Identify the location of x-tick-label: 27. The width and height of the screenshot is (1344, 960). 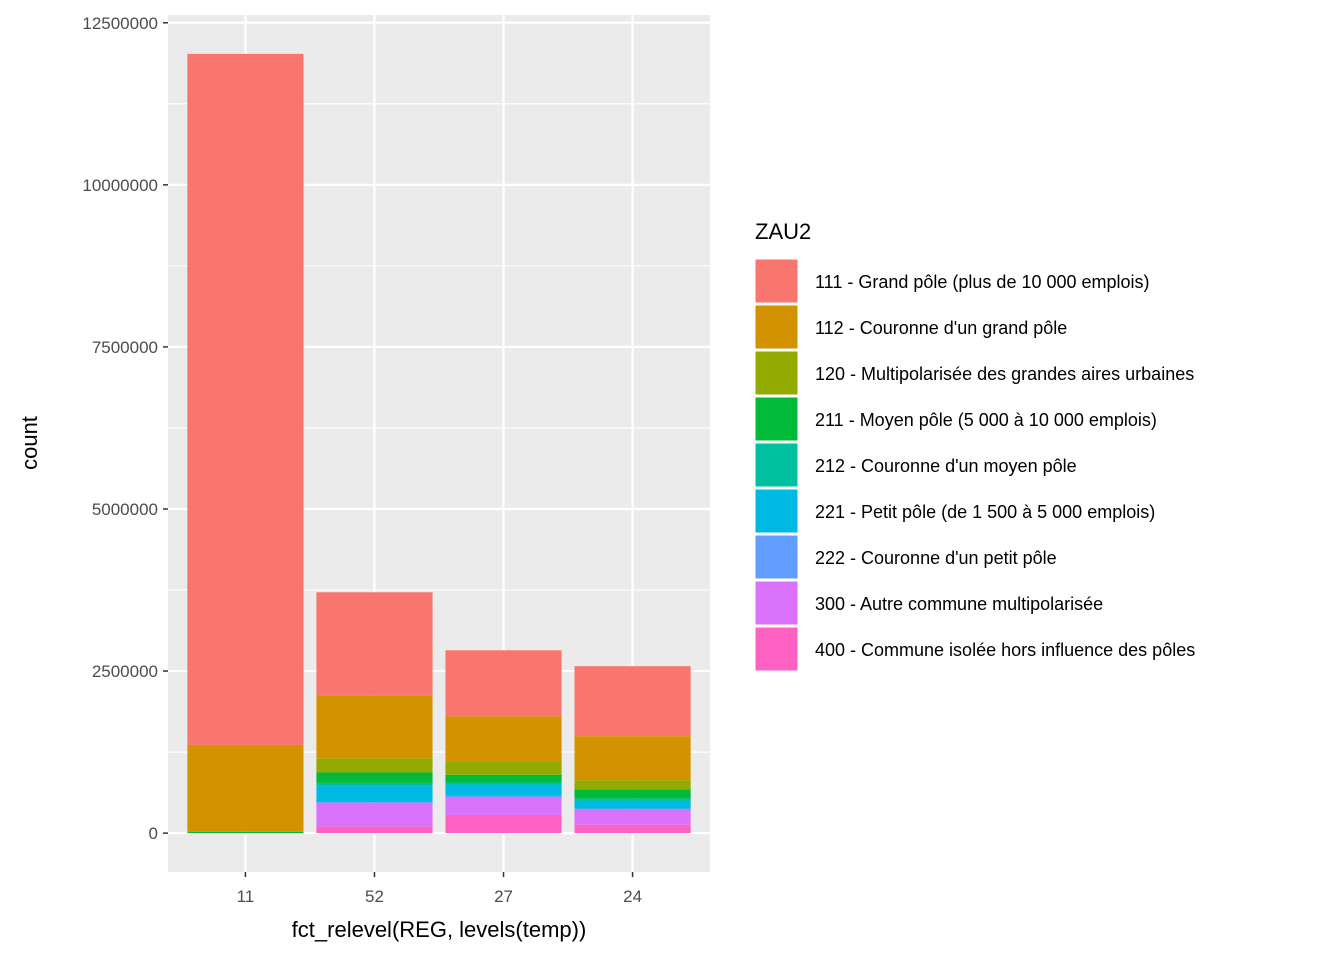
(503, 896).